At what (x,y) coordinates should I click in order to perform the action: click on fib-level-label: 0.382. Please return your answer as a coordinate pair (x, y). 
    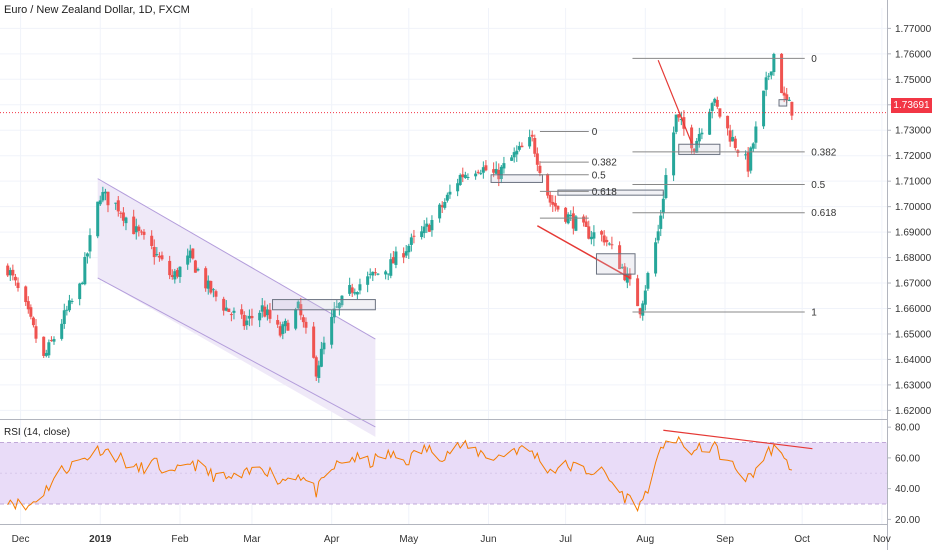
    Looking at the image, I should click on (604, 163).